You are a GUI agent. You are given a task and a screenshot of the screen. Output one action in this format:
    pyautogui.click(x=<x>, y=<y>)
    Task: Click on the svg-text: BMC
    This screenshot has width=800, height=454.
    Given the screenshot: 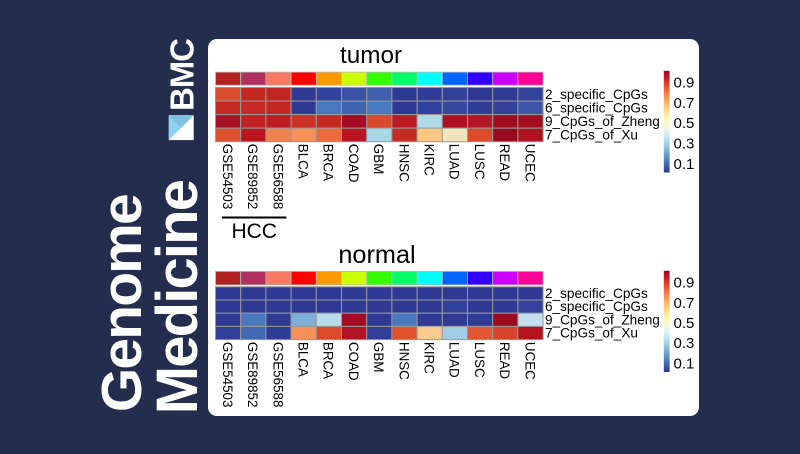 What is the action you would take?
    pyautogui.click(x=182, y=75)
    